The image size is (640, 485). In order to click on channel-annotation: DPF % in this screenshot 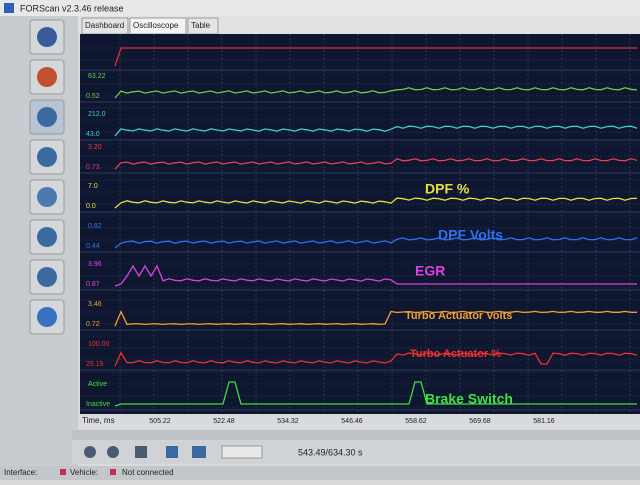, I will do `click(447, 189)`.